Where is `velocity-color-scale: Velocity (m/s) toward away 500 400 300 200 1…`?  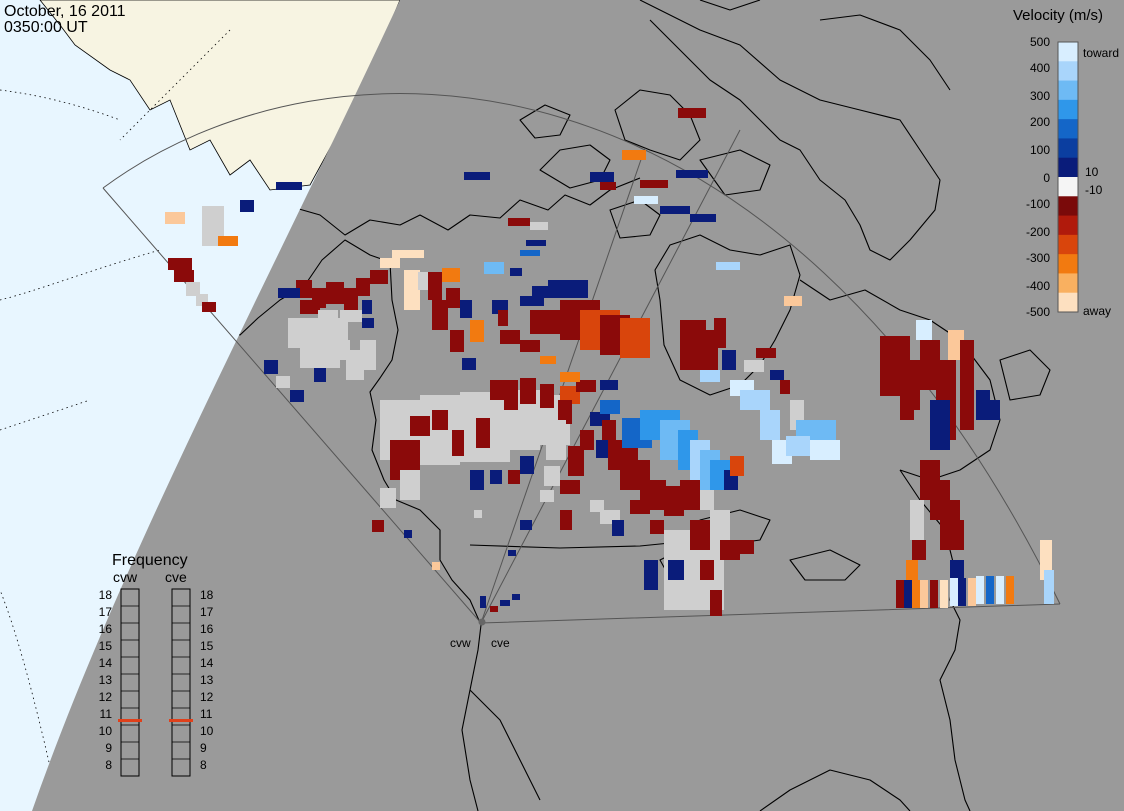
velocity-color-scale: Velocity (m/s) toward away 500 400 300 200 1… is located at coordinates (1066, 163).